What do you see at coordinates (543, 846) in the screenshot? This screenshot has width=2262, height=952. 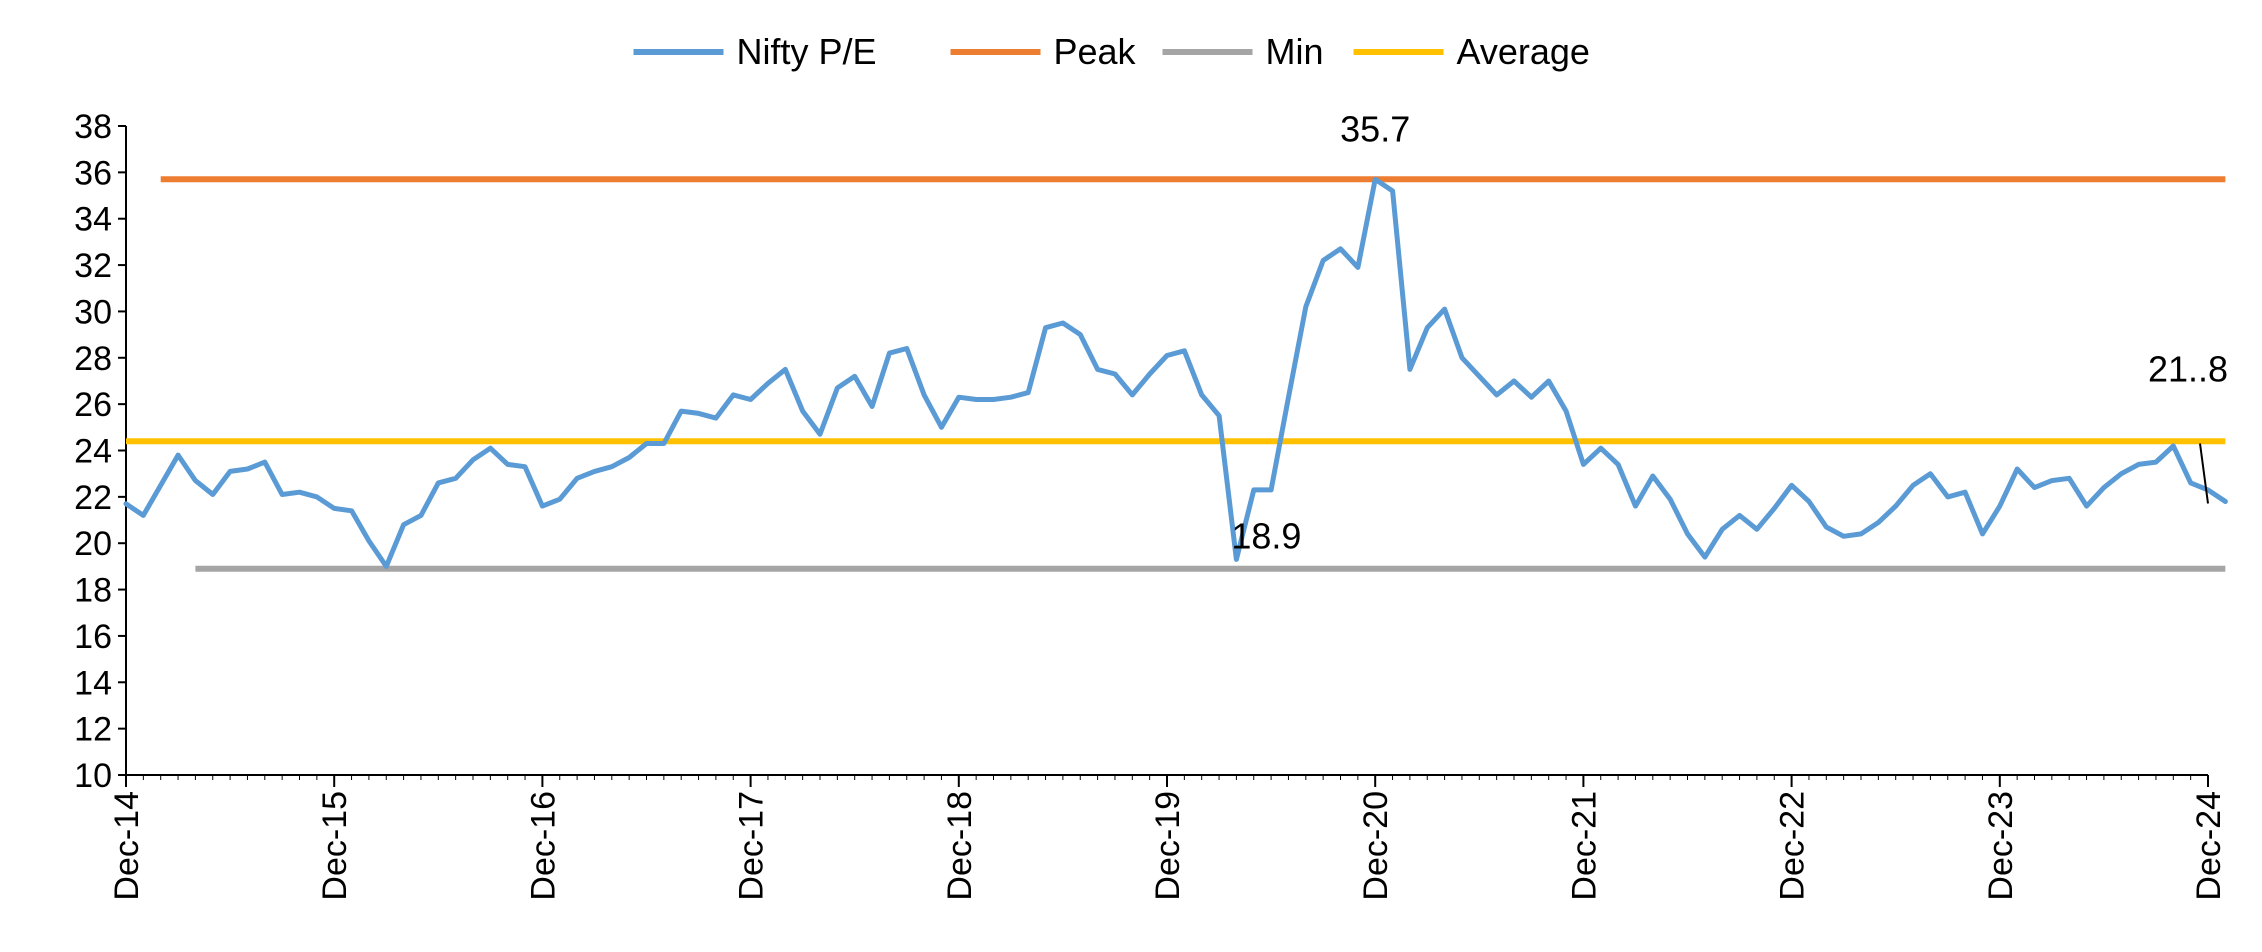 I see `x-tick-label: Dec-16` at bounding box center [543, 846].